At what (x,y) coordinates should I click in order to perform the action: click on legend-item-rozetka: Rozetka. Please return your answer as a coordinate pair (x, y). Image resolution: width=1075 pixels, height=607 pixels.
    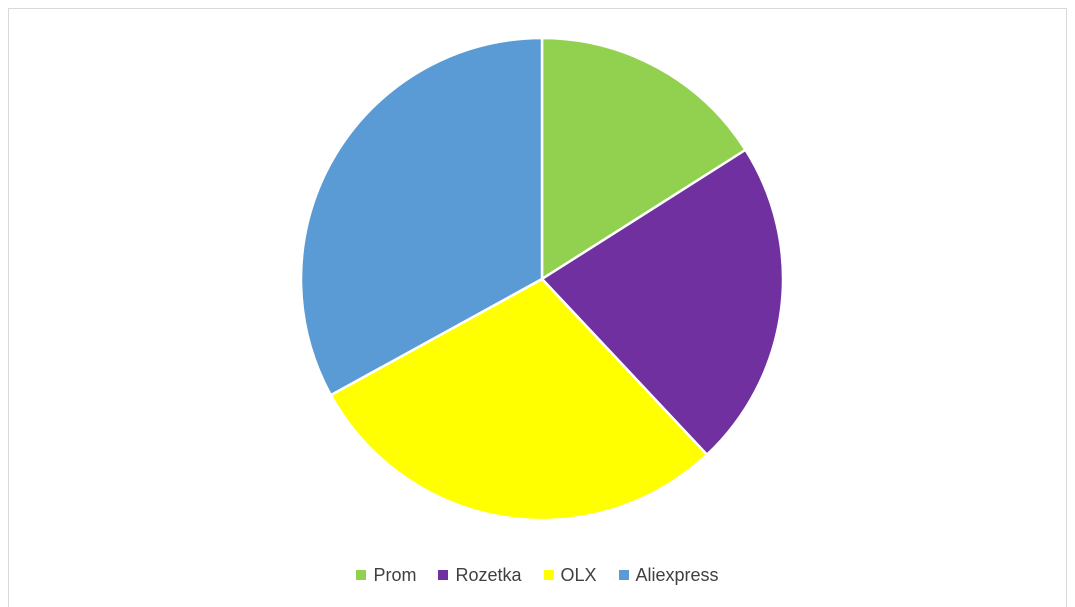
    Looking at the image, I should click on (480, 575).